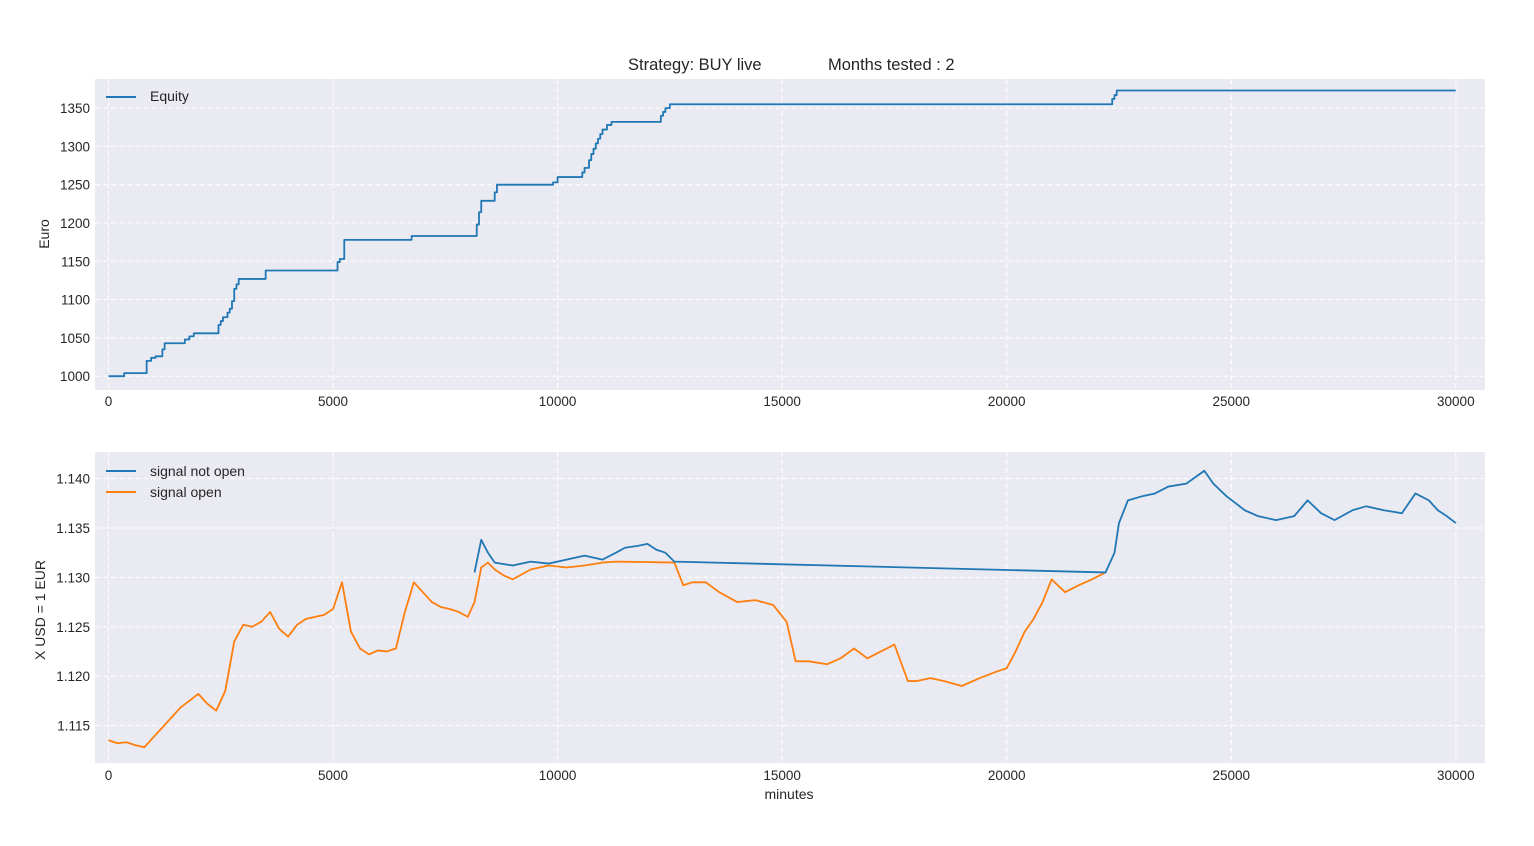  Describe the element at coordinates (73, 528) in the screenshot. I see `price-y-tick-label: 1.135` at that location.